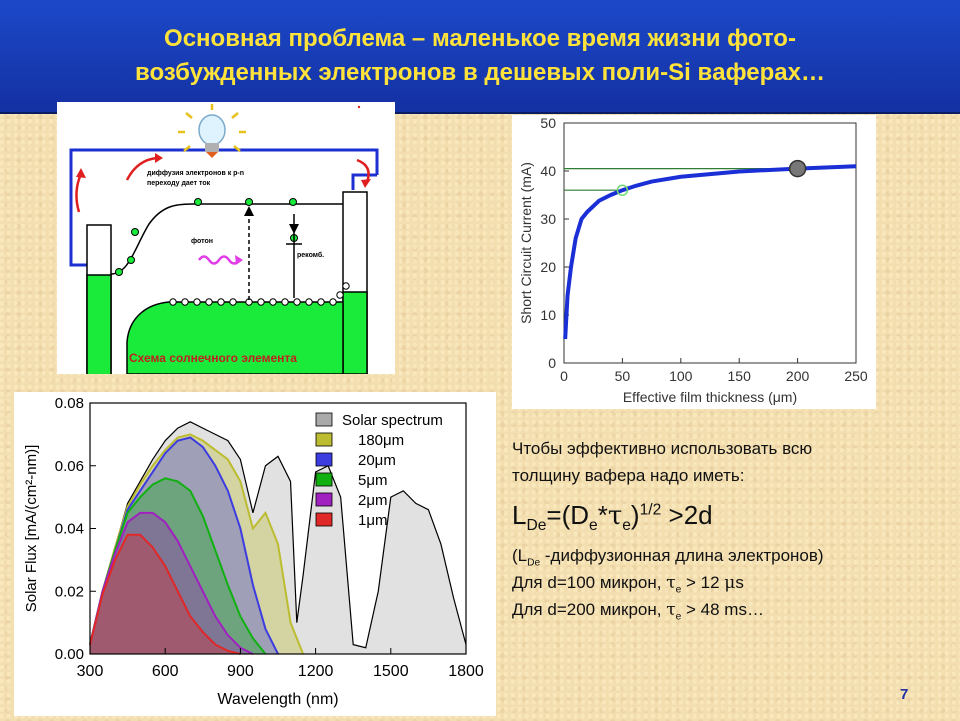 This screenshot has height=721, width=960. What do you see at coordinates (69, 466) in the screenshot?
I see `y-tick-label: 0.06` at bounding box center [69, 466].